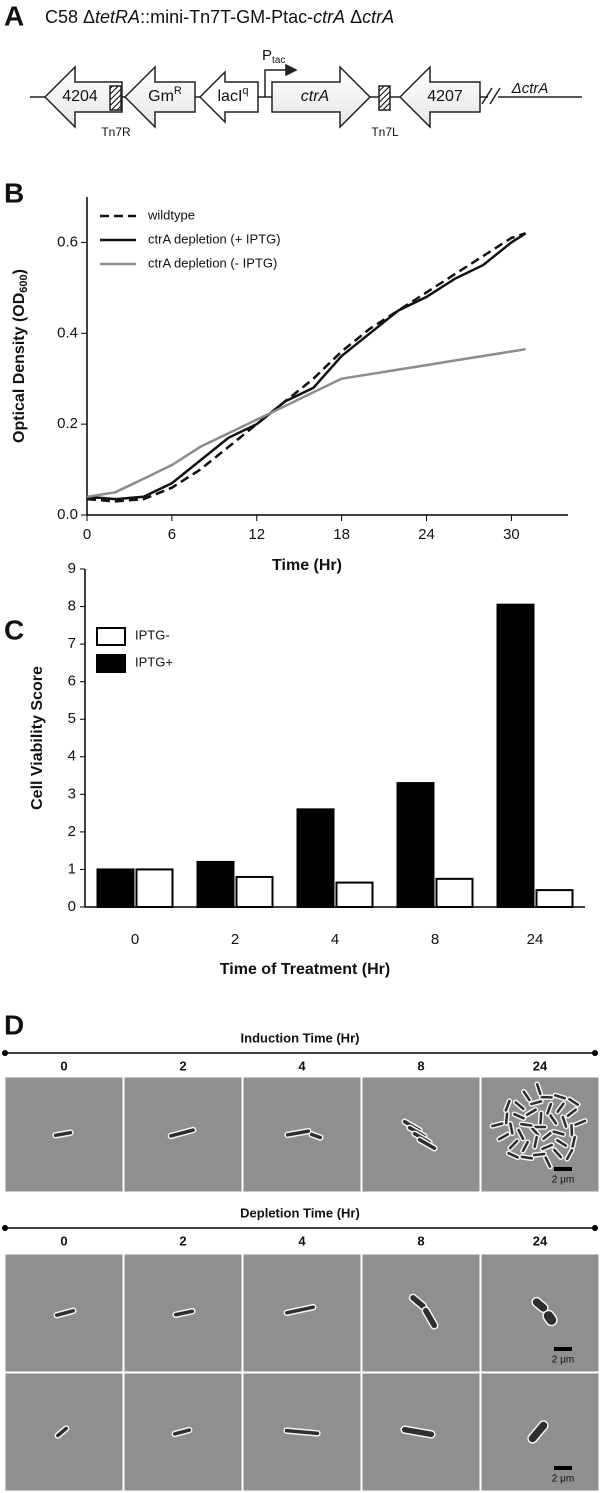 This screenshot has width=600, height=1493. I want to click on panel-label: A, so click(14, 15).